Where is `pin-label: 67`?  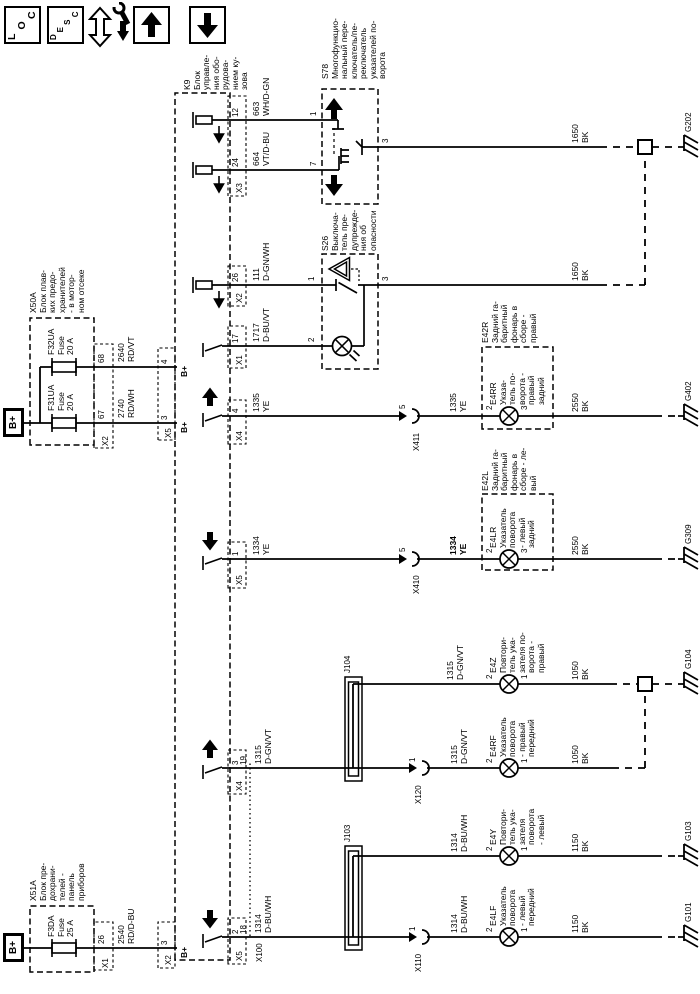
pin-label: 67 is located at coordinates (101, 414).